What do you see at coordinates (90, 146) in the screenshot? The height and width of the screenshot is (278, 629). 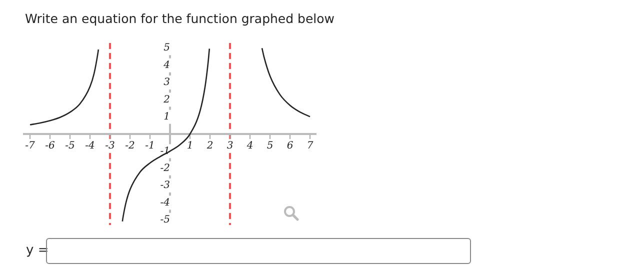 I see `x-tick-label: -4` at bounding box center [90, 146].